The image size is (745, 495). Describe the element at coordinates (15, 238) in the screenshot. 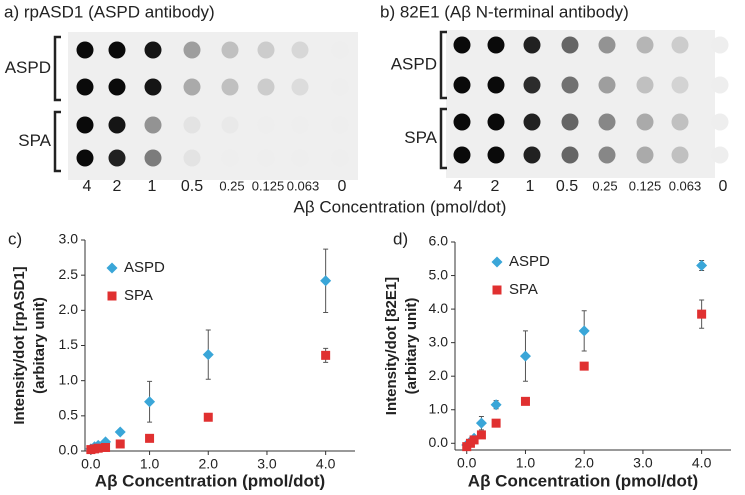

I see `panel-label: c)` at that location.